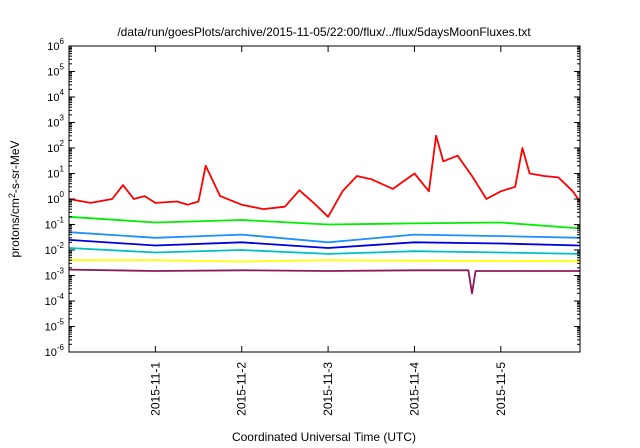 The width and height of the screenshot is (640, 448). What do you see at coordinates (324, 437) in the screenshot?
I see `x-axis-label: Coordinated Universal Time (UTC)` at bounding box center [324, 437].